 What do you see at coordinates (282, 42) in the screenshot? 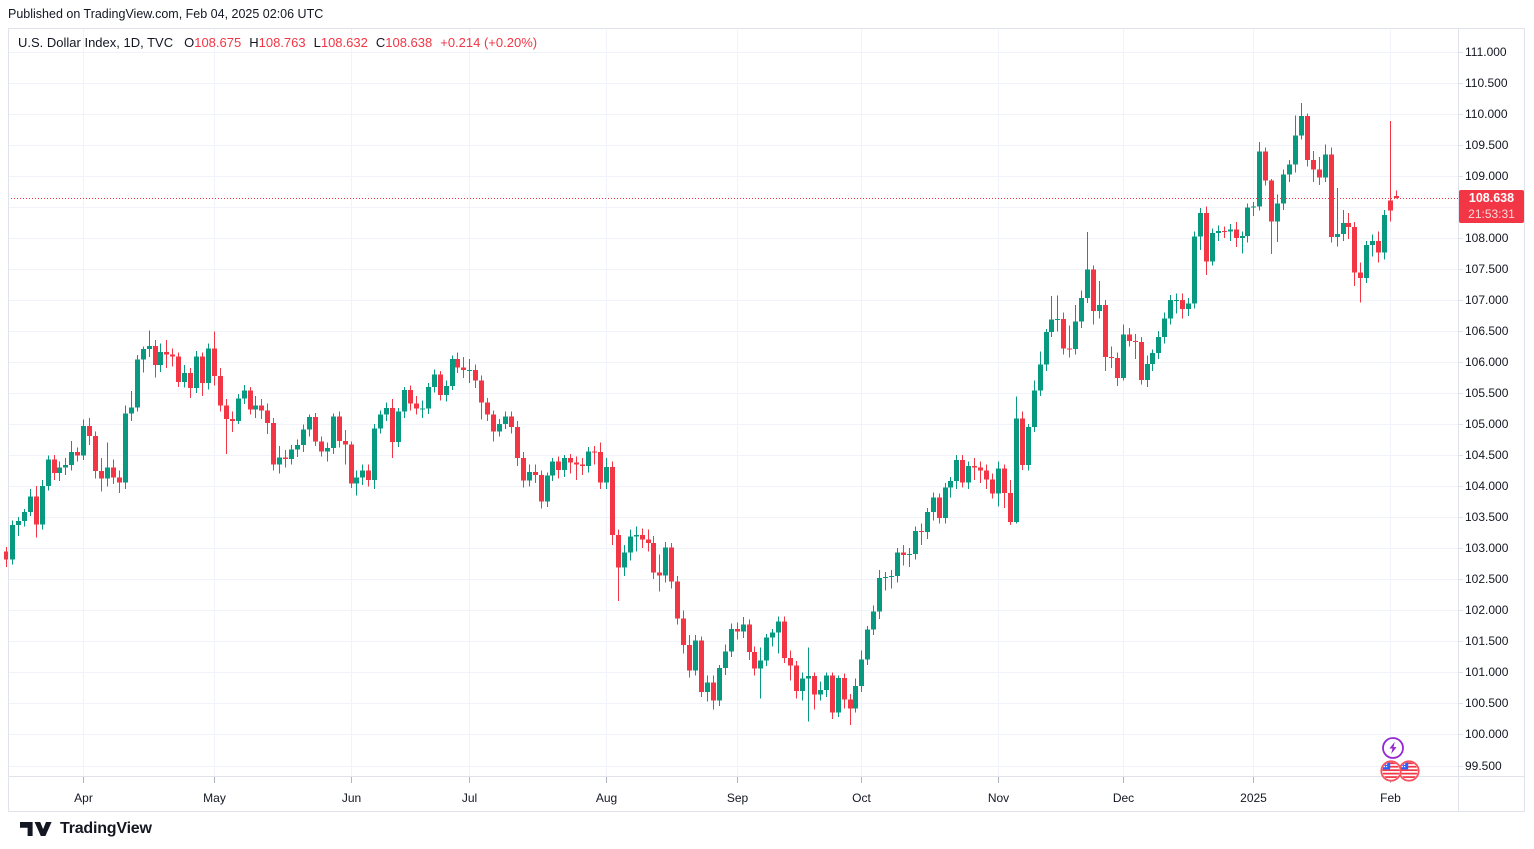
I see `high-value: 108.763` at bounding box center [282, 42].